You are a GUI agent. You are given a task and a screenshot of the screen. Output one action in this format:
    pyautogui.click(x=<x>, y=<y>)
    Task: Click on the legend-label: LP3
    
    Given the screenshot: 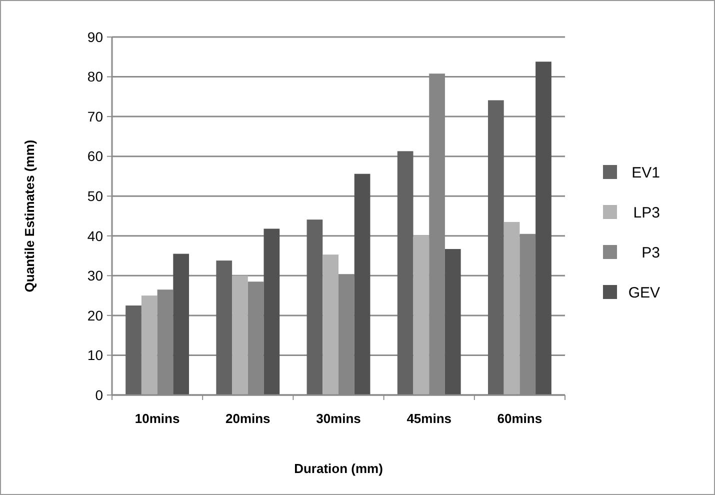 What is the action you would take?
    pyautogui.click(x=646, y=213)
    